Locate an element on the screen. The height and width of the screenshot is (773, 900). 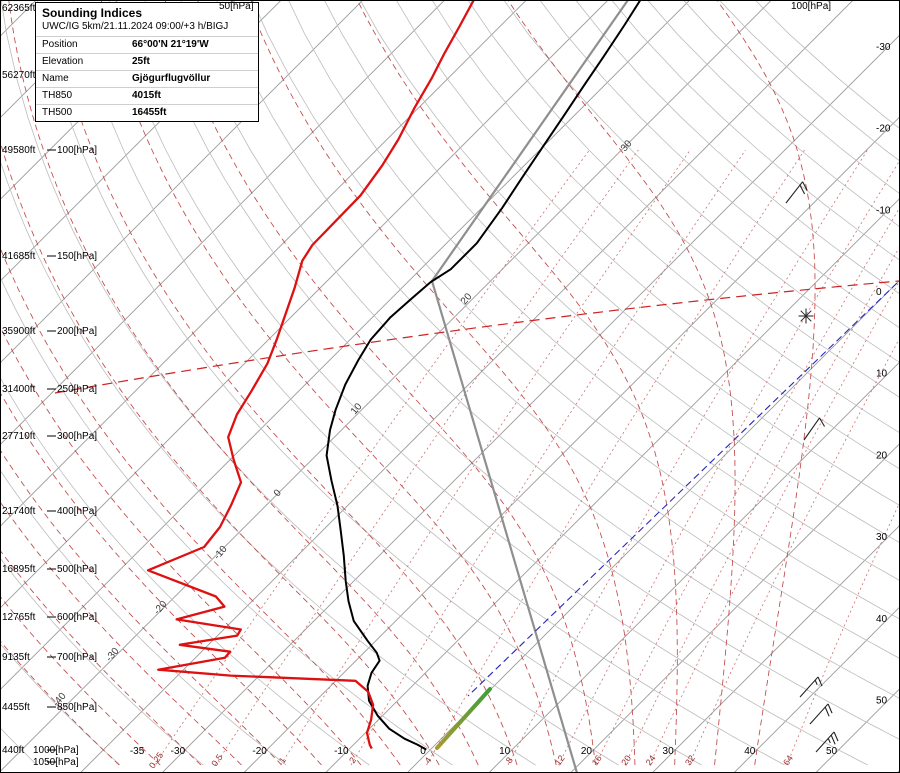
panel-subtitle: UWC/IG 5km/21.11.2024 09:00/+3 h/BIGJ is located at coordinates (135, 26).